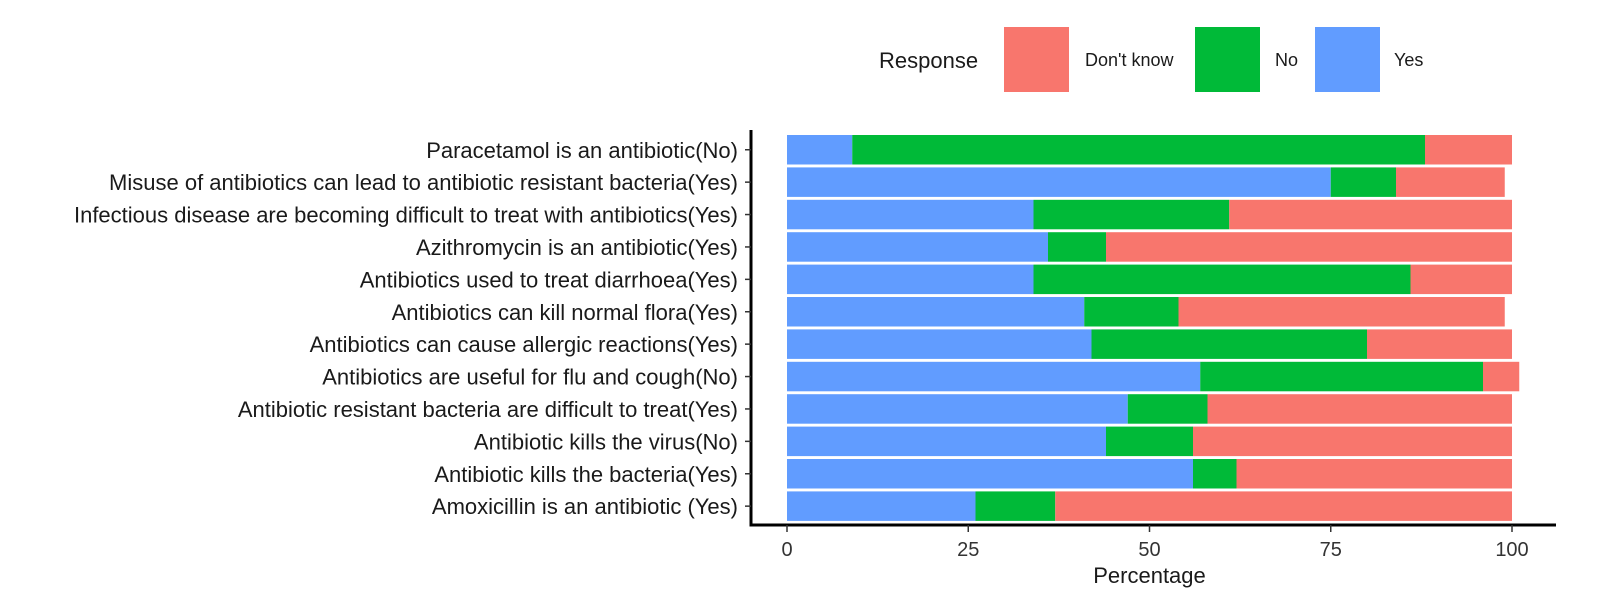 This screenshot has height=615, width=1605. Describe the element at coordinates (928, 60) in the screenshot. I see `legend-title: Response` at that location.